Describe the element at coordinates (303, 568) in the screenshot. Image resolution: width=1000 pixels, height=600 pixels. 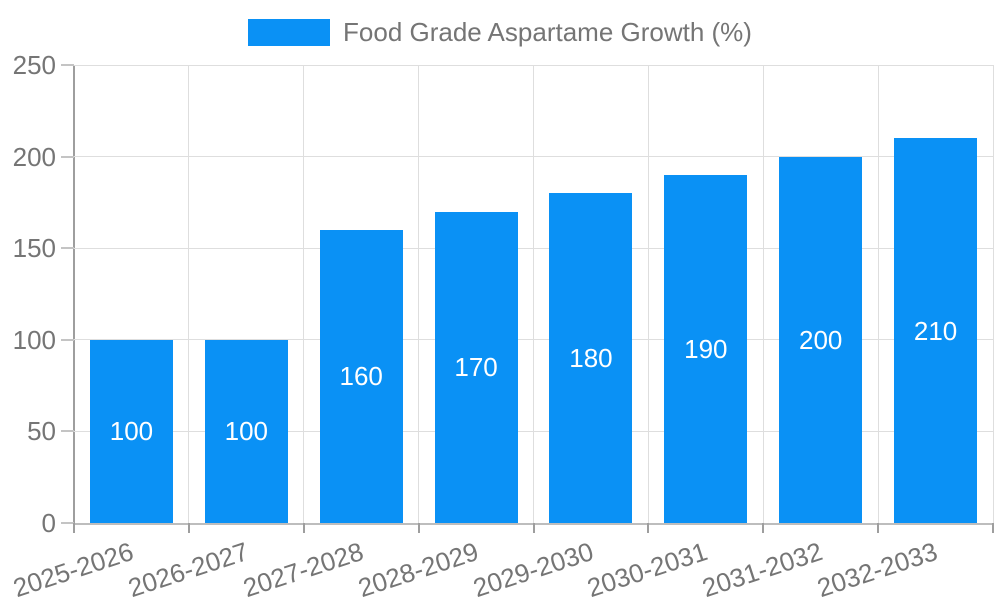
I see `x-tick-label: 2027-2028` at that location.